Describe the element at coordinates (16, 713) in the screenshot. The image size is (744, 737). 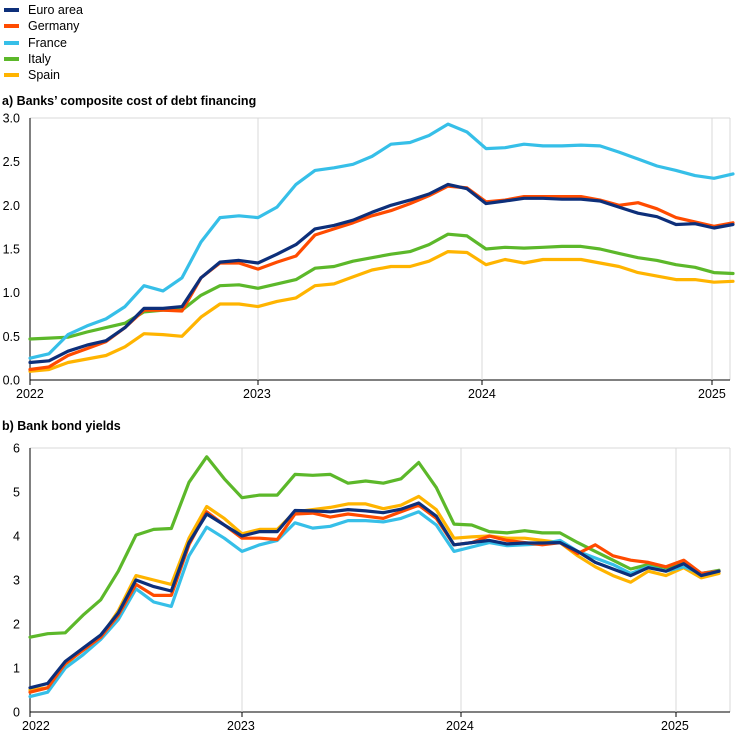
I see `panel-b-y-tick-label-0: 0` at that location.